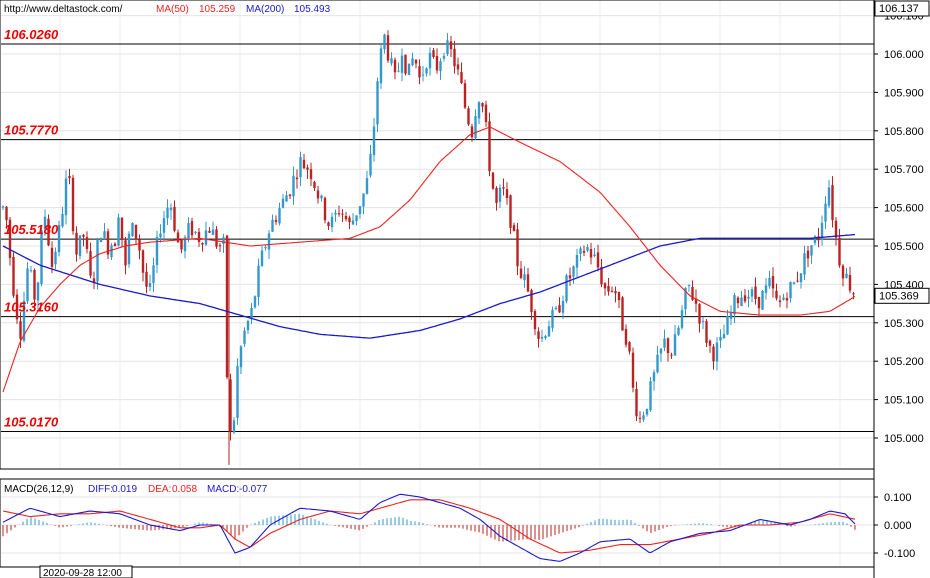 The width and height of the screenshot is (930, 578). What do you see at coordinates (904, 324) in the screenshot?
I see `price-tick-label: 105.300` at bounding box center [904, 324].